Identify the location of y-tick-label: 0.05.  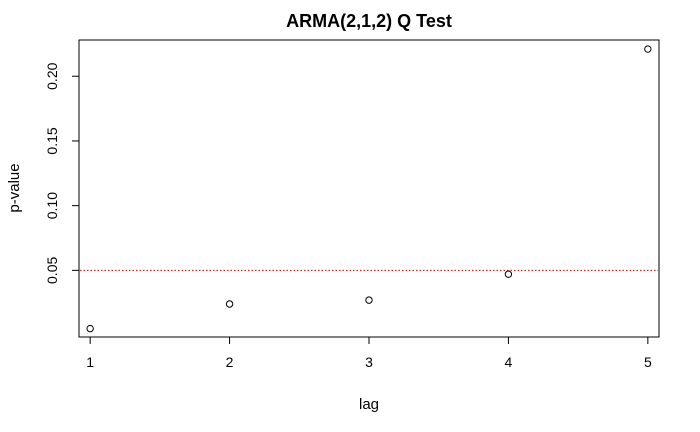
(52, 270).